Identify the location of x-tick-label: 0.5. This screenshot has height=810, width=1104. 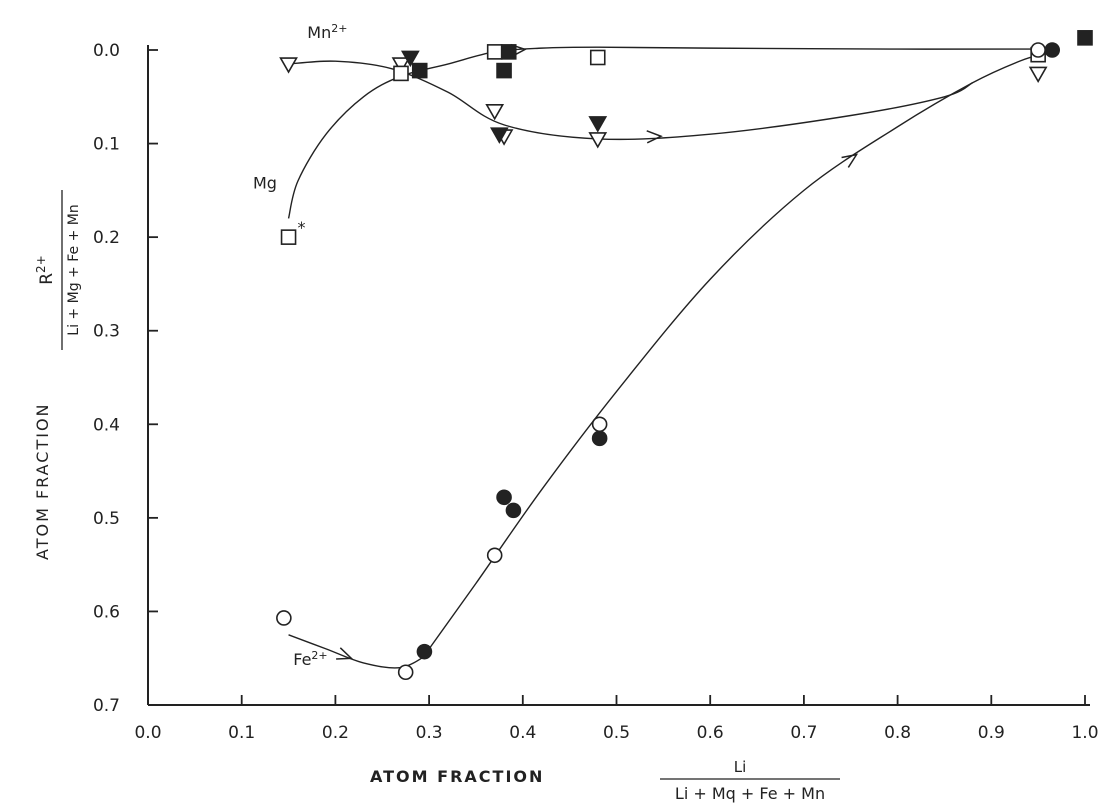
(616, 733).